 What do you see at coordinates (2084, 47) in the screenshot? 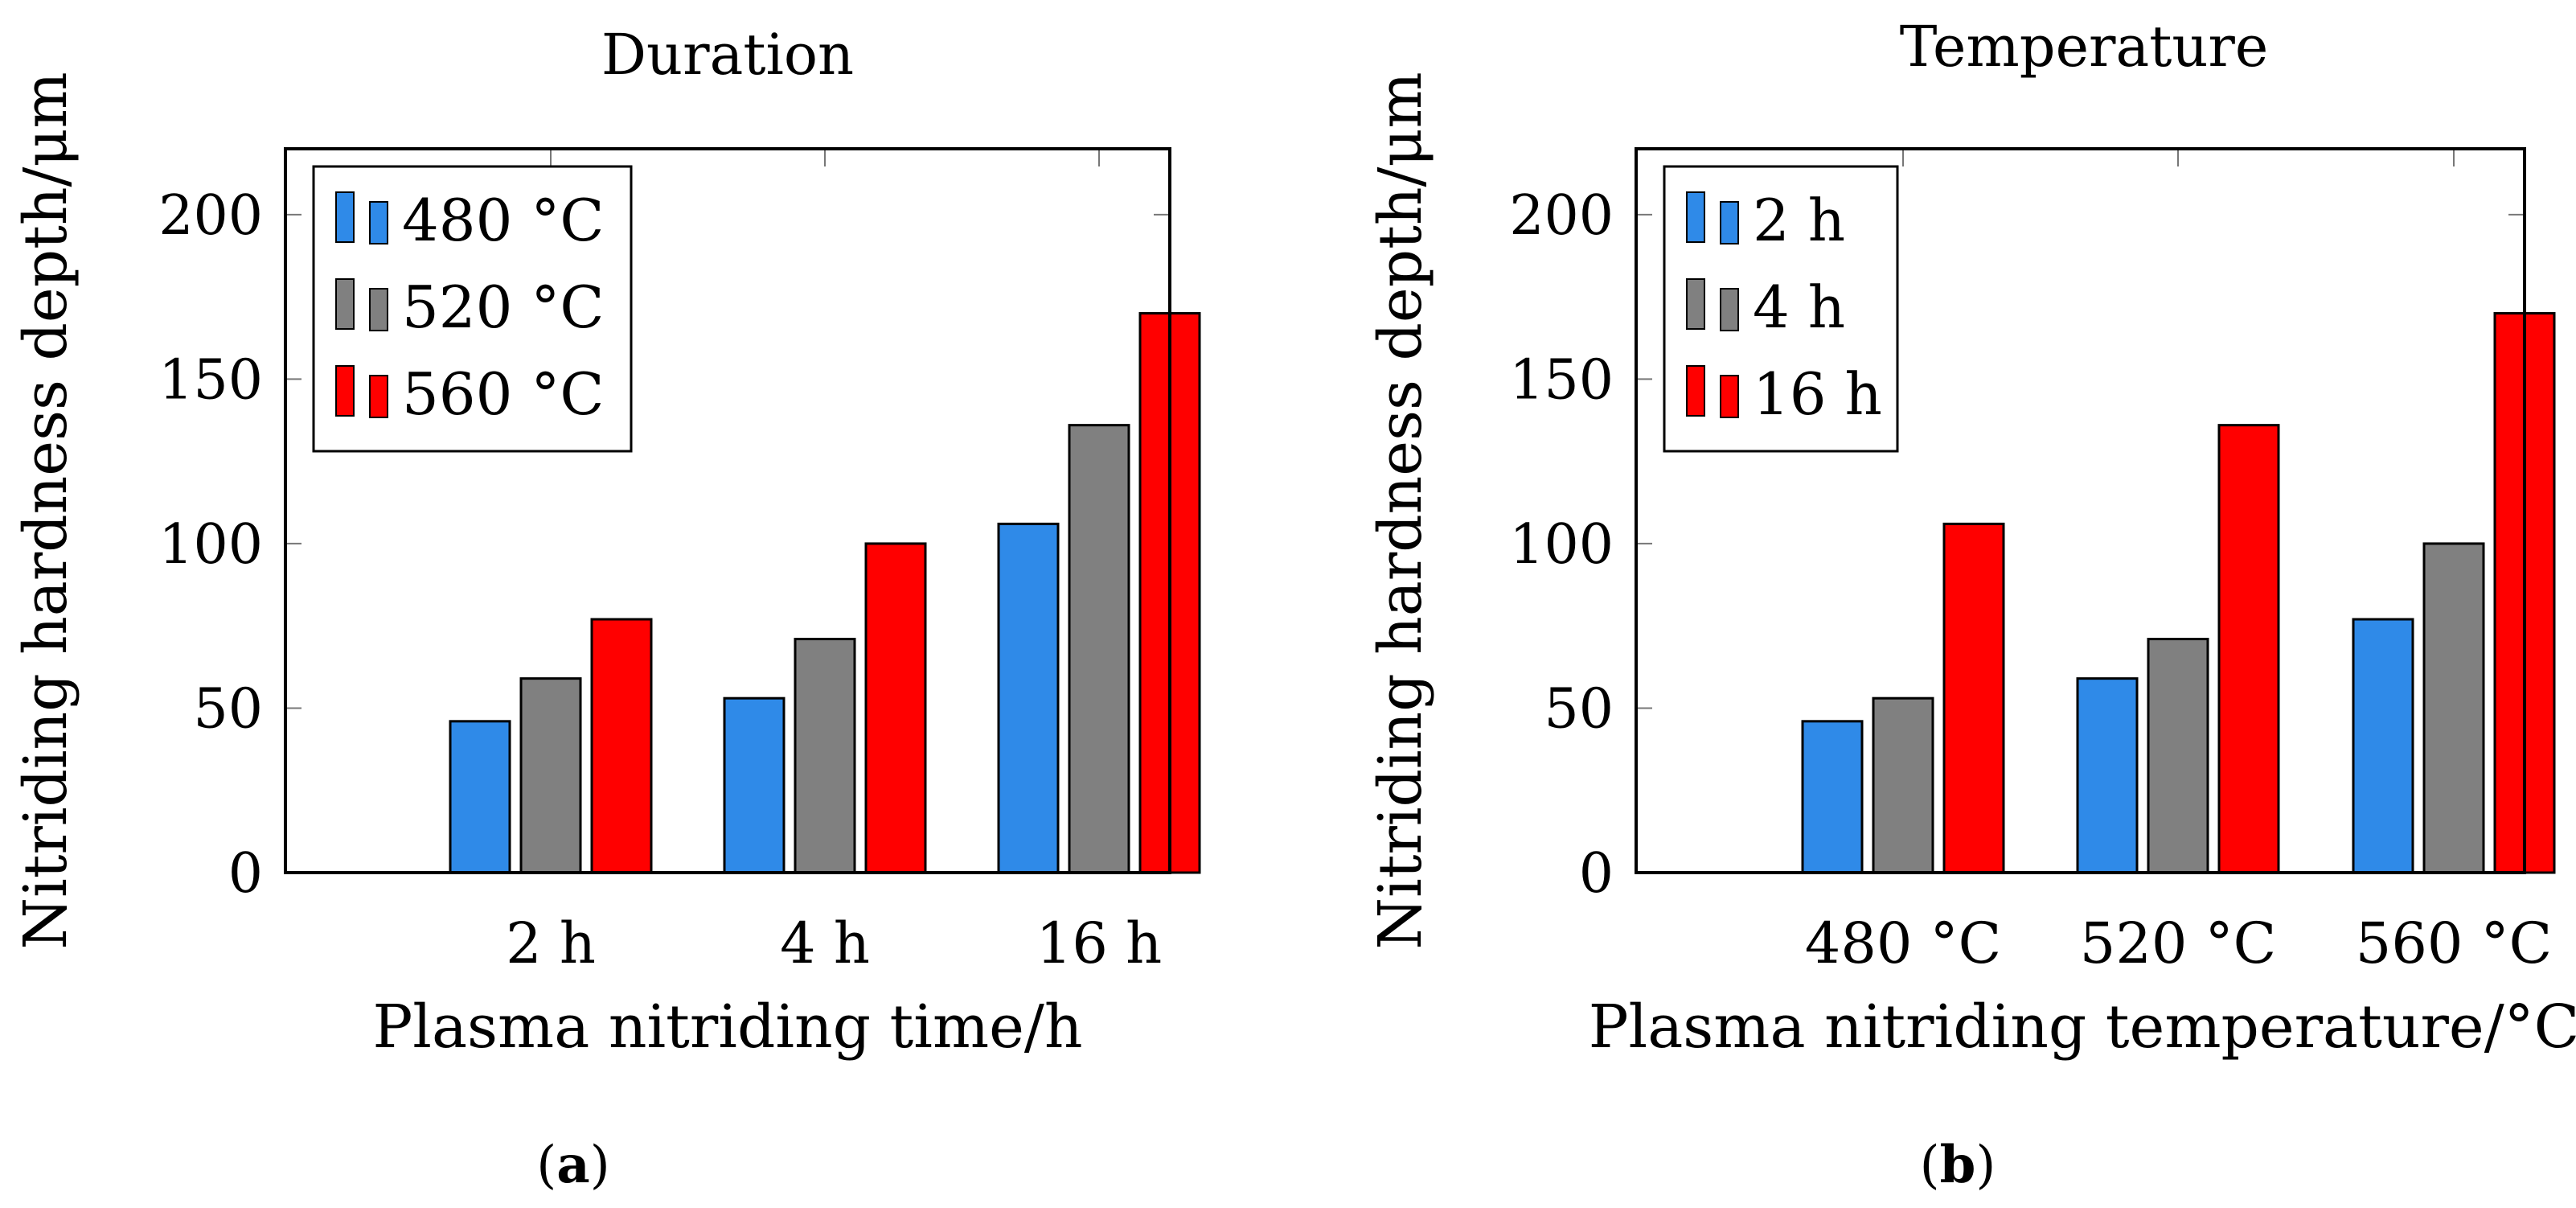
I see `chart-title-b: Temperature` at bounding box center [2084, 47].